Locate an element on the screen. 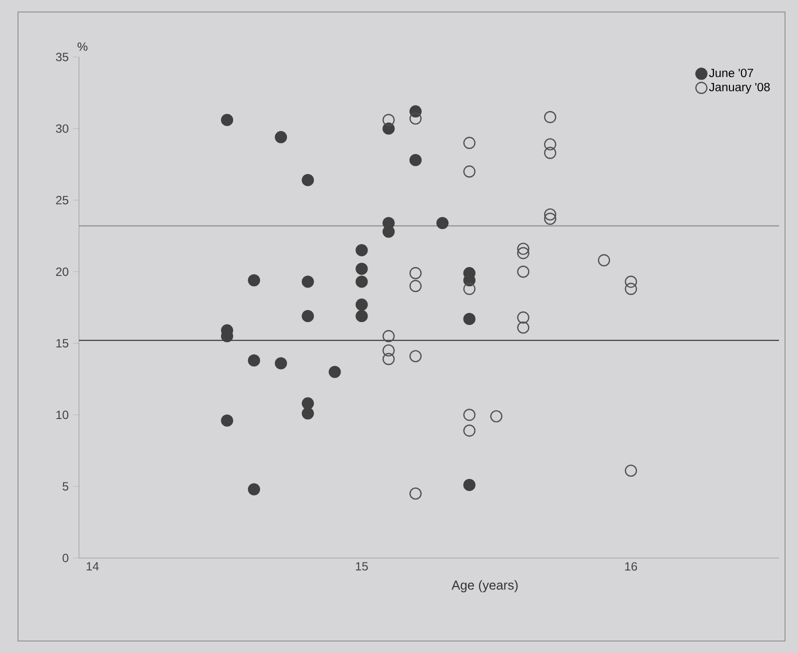 This screenshot has width=798, height=653. y-tick-label: 10 is located at coordinates (62, 415).